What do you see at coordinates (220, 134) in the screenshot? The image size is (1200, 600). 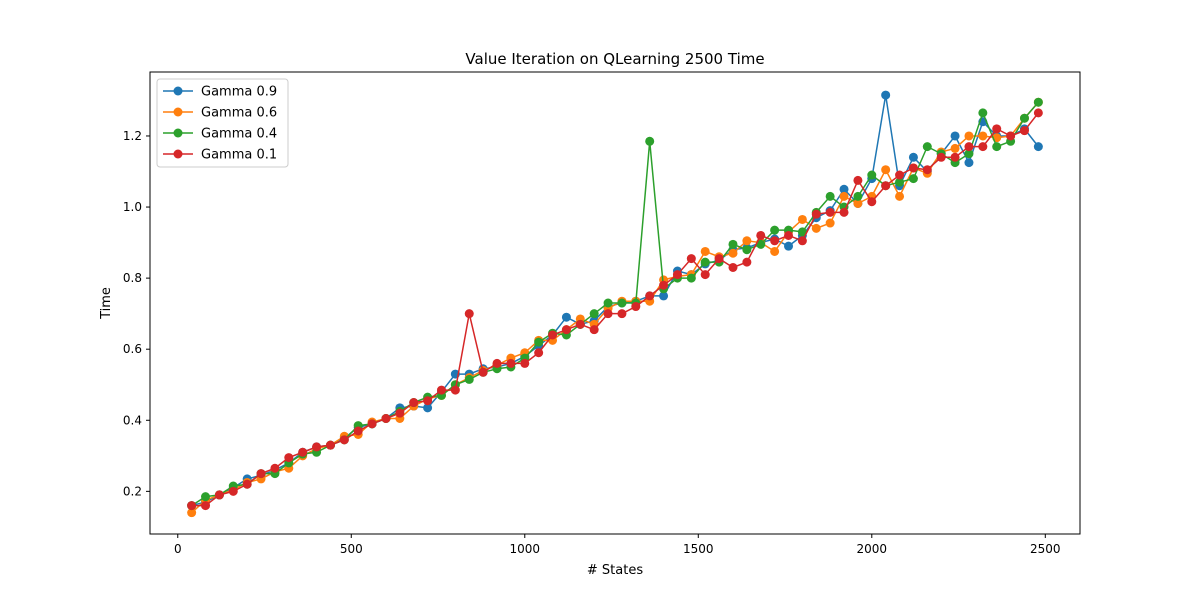 I see `legend-item: Gamma 0.4` at bounding box center [220, 134].